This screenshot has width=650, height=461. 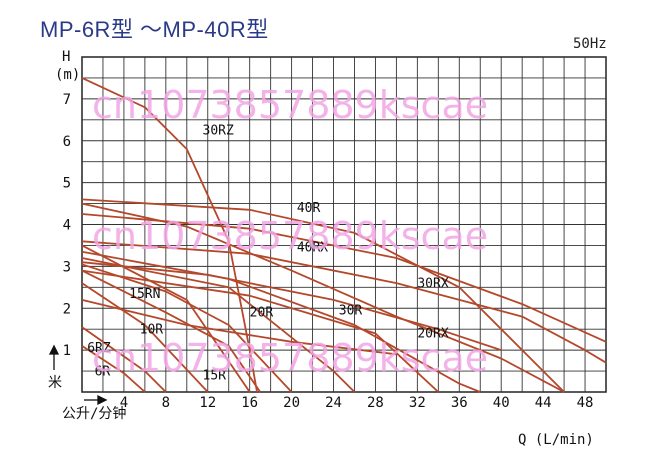 I want to click on x-tick-label: 8, so click(x=166, y=403).